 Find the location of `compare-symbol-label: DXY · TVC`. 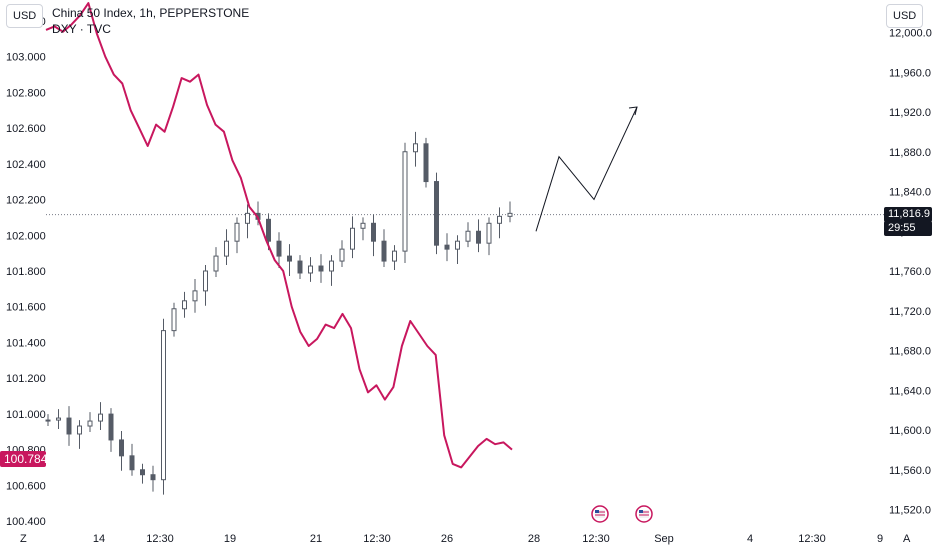

compare-symbol-label: DXY · TVC is located at coordinates (81, 29).